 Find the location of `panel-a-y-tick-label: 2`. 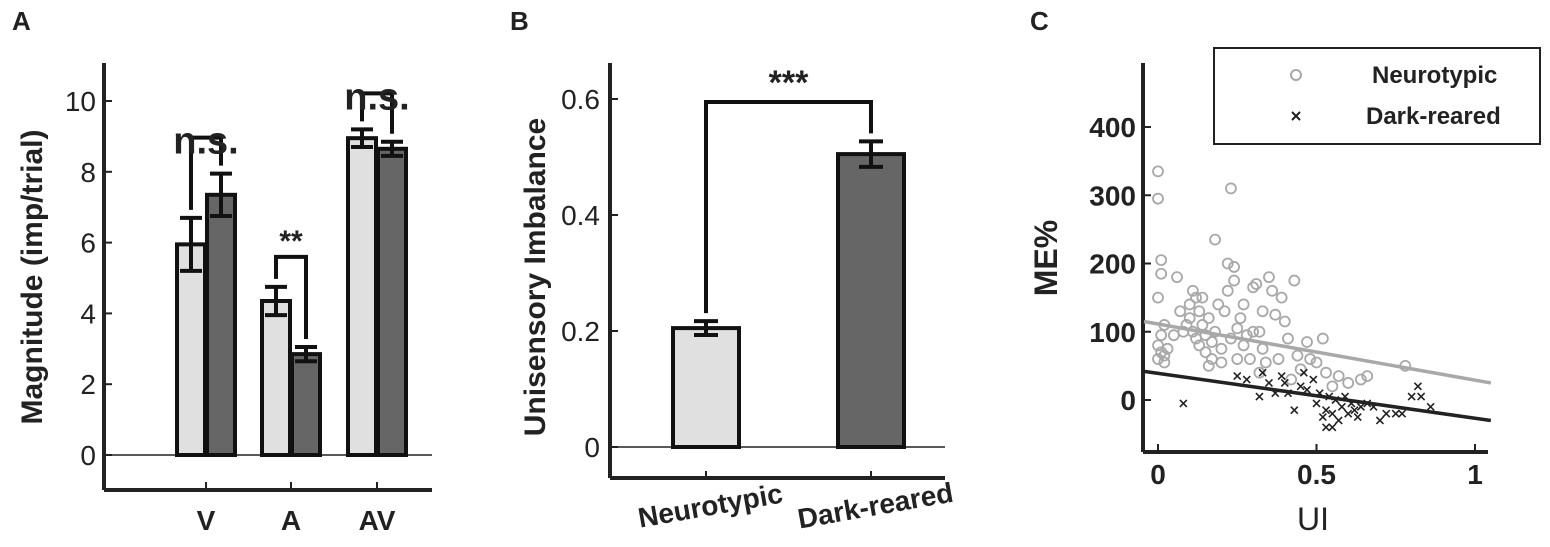

panel-a-y-tick-label: 2 is located at coordinates (88, 384).